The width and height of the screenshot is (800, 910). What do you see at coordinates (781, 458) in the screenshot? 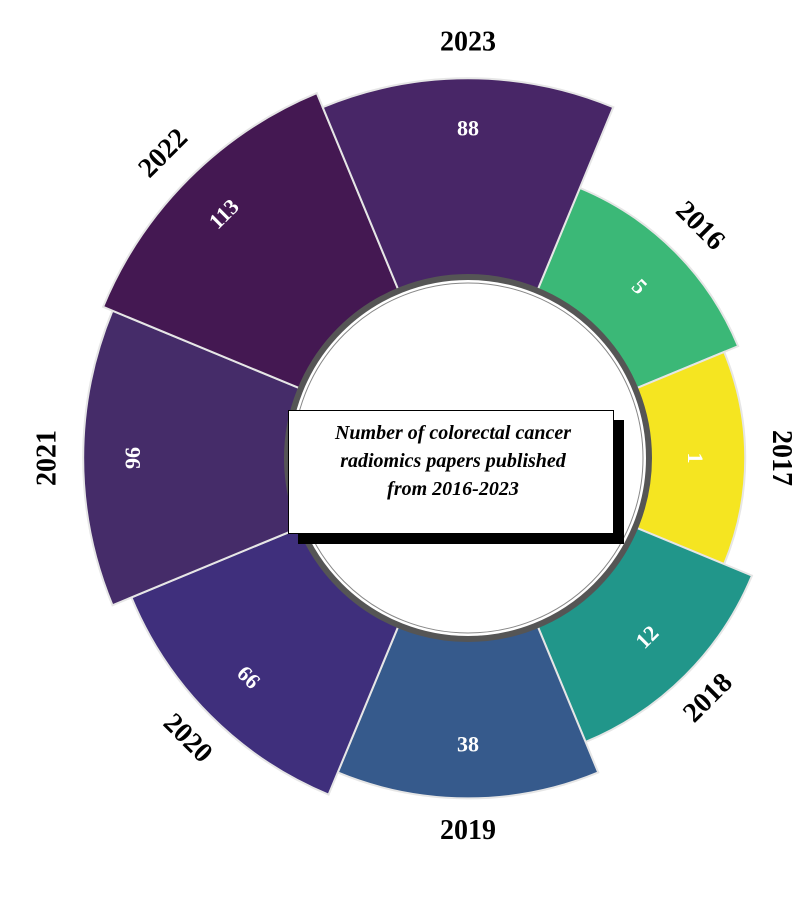
I see `year-label-2017: 2017` at bounding box center [781, 458].